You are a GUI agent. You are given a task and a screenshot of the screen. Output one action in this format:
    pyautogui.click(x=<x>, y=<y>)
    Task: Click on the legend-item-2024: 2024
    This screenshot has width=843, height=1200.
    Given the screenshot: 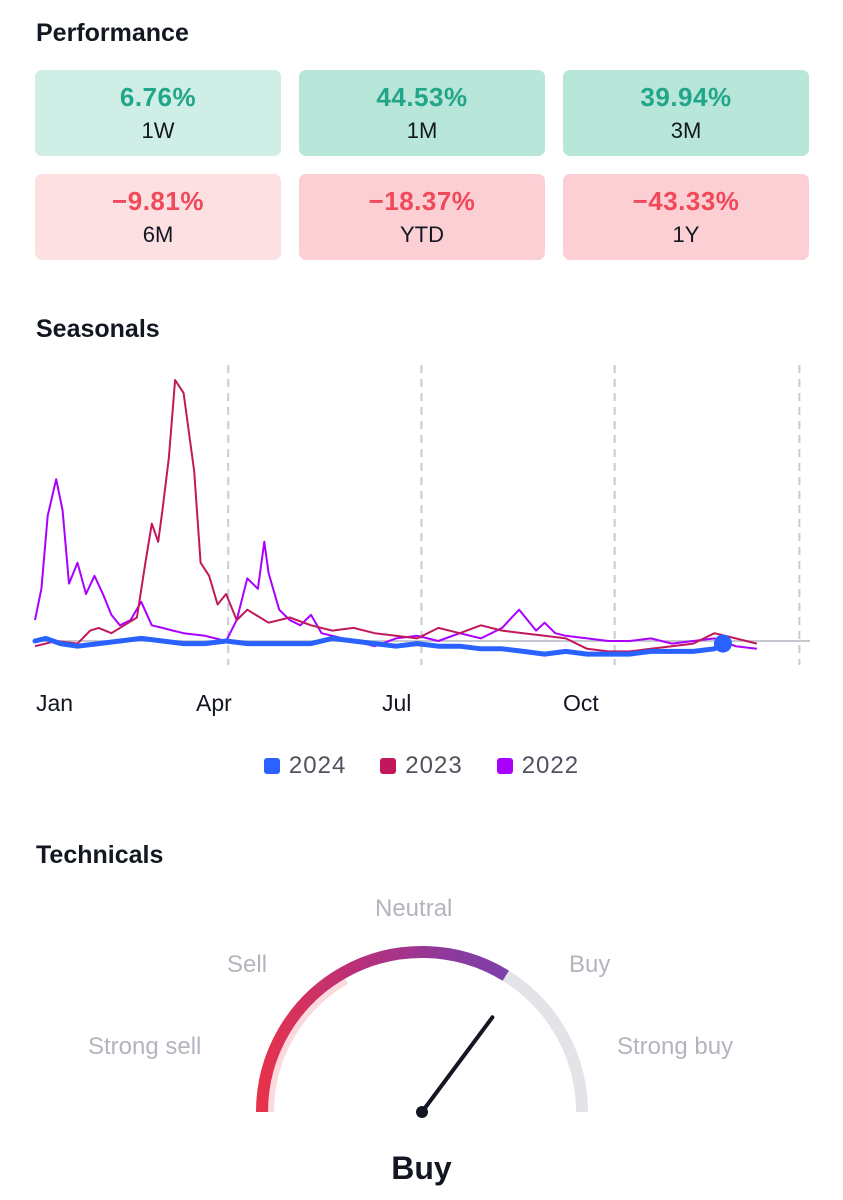 What is the action you would take?
    pyautogui.click(x=305, y=766)
    